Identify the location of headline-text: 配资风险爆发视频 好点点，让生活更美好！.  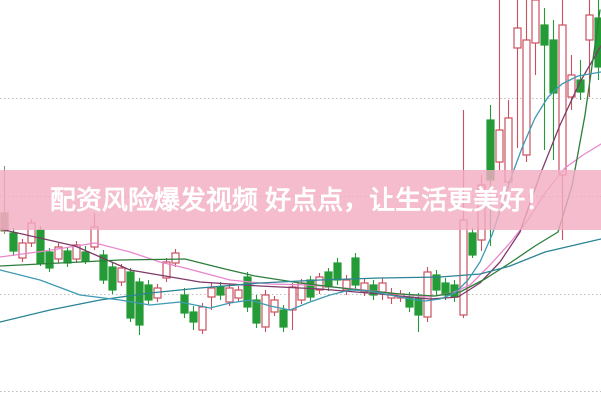
(300, 200).